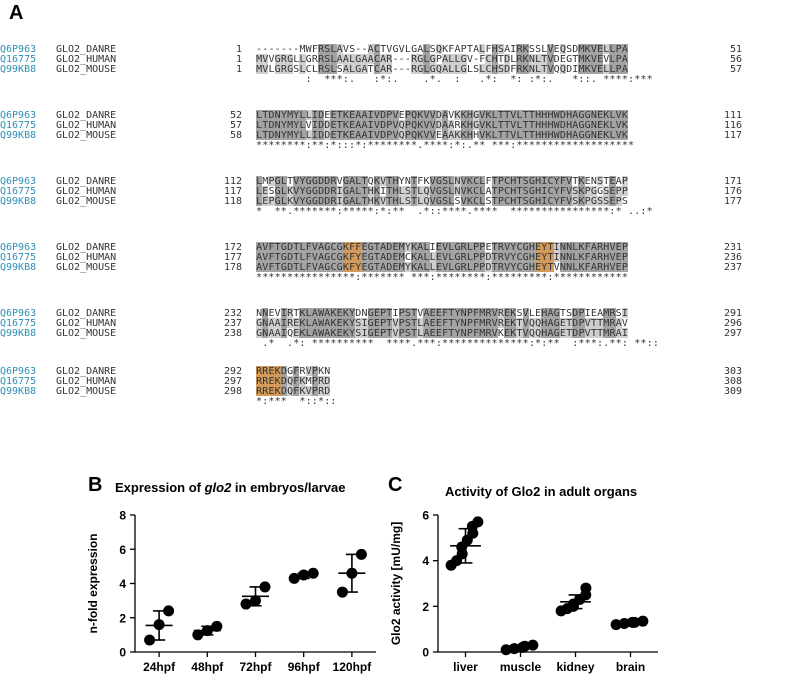 The width and height of the screenshot is (789, 680). I want to click on residue: I, so click(283, 313).